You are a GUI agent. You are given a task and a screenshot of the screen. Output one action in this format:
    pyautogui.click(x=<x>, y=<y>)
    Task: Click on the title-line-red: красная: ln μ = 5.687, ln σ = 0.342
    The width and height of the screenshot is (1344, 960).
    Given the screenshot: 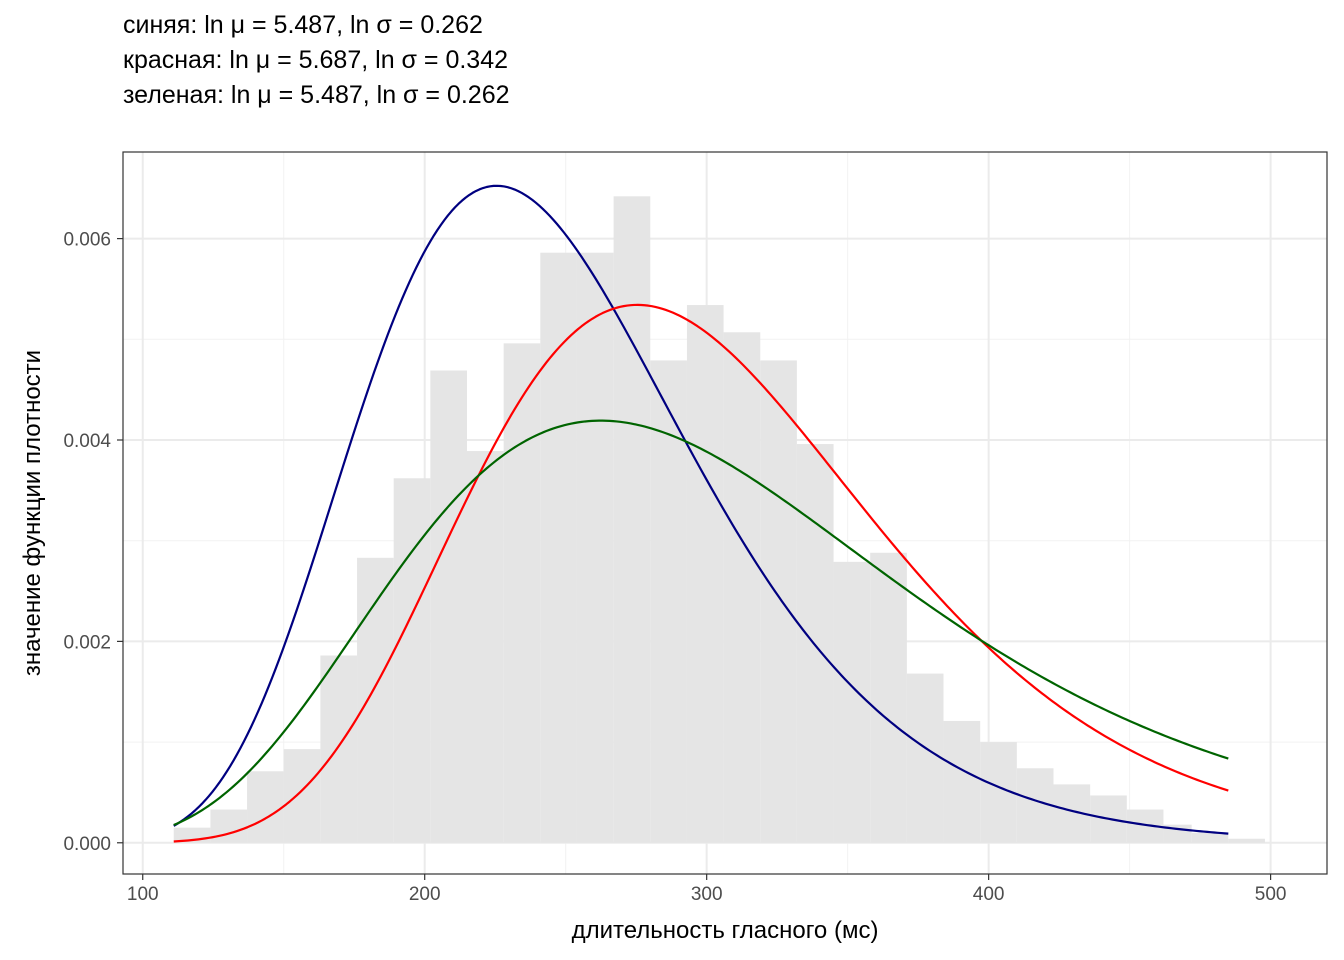 What is the action you would take?
    pyautogui.click(x=316, y=60)
    